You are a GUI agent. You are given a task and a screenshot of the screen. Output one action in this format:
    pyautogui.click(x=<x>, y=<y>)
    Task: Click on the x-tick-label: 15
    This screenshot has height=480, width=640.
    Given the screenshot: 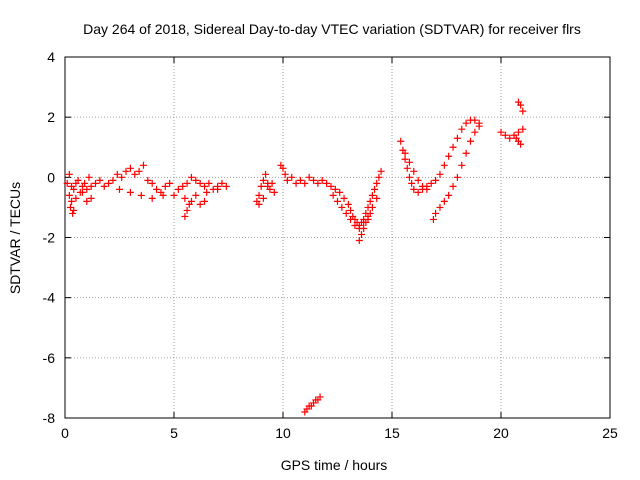 What is the action you would take?
    pyautogui.click(x=392, y=433)
    